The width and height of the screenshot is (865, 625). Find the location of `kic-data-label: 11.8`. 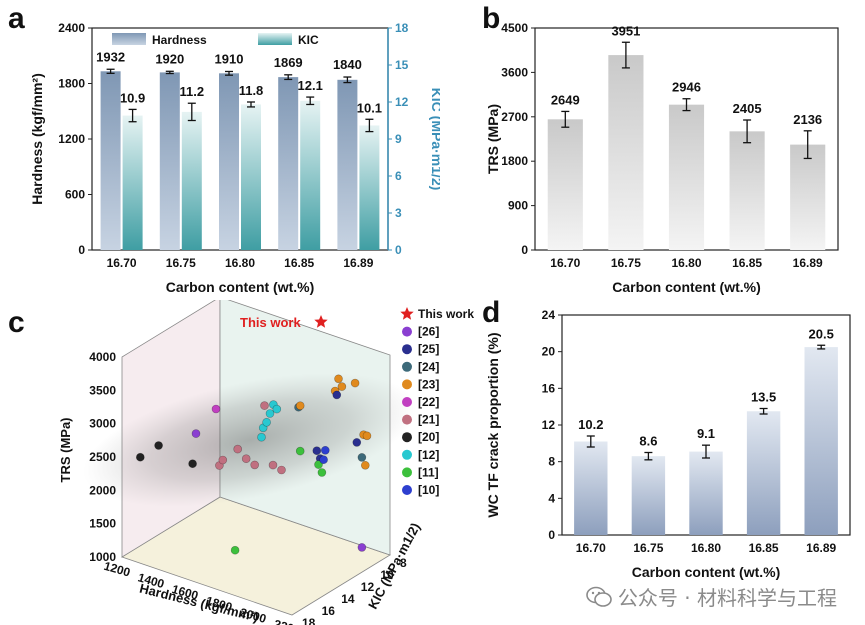

kic-data-label: 11.8 is located at coordinates (251, 90).